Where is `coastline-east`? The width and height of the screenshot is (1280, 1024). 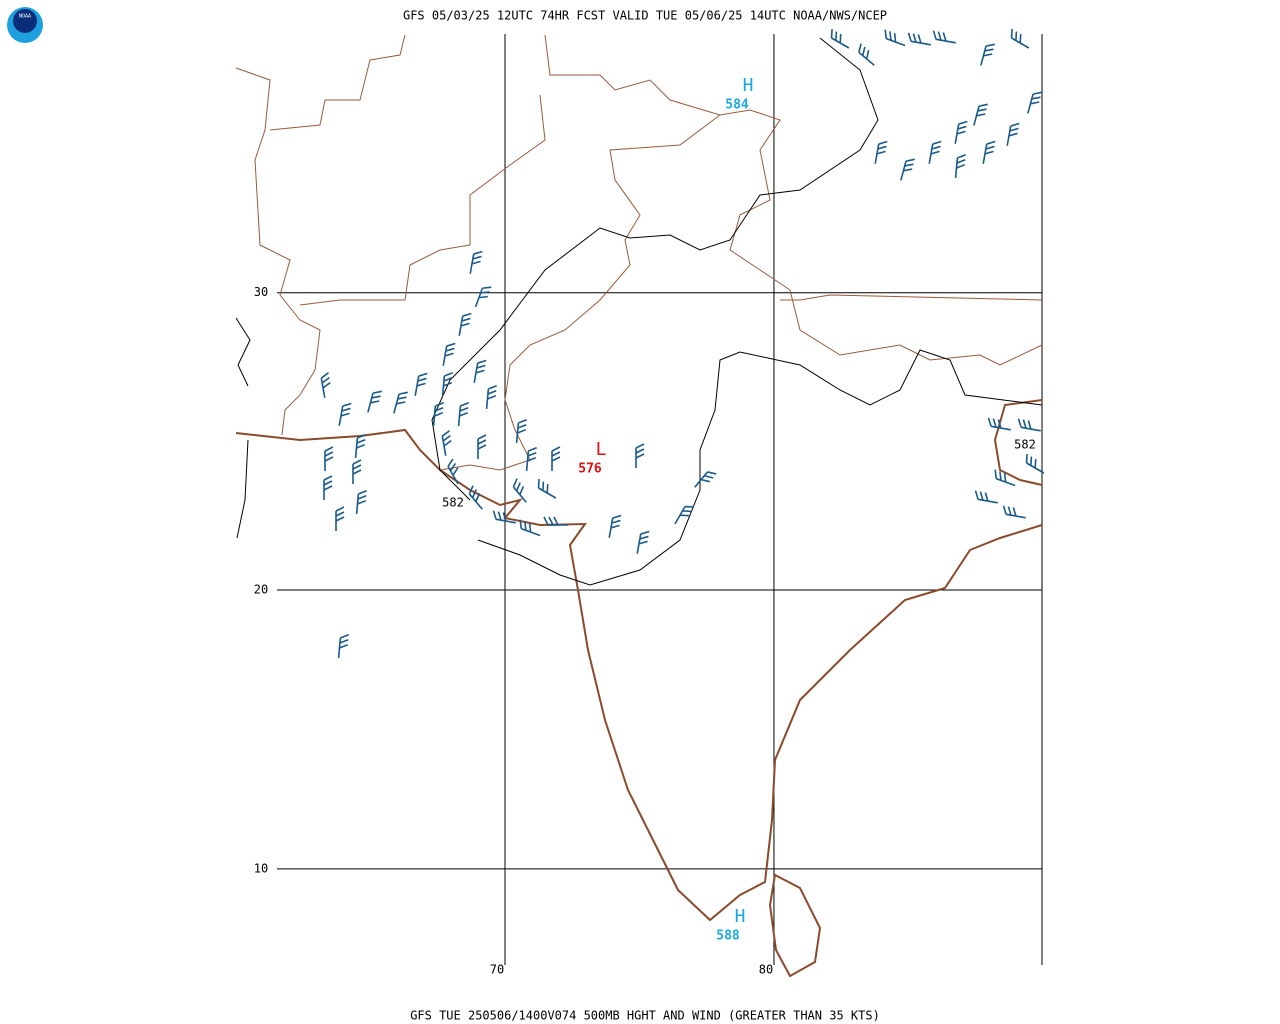 coastline-east is located at coordinates (1018, 442).